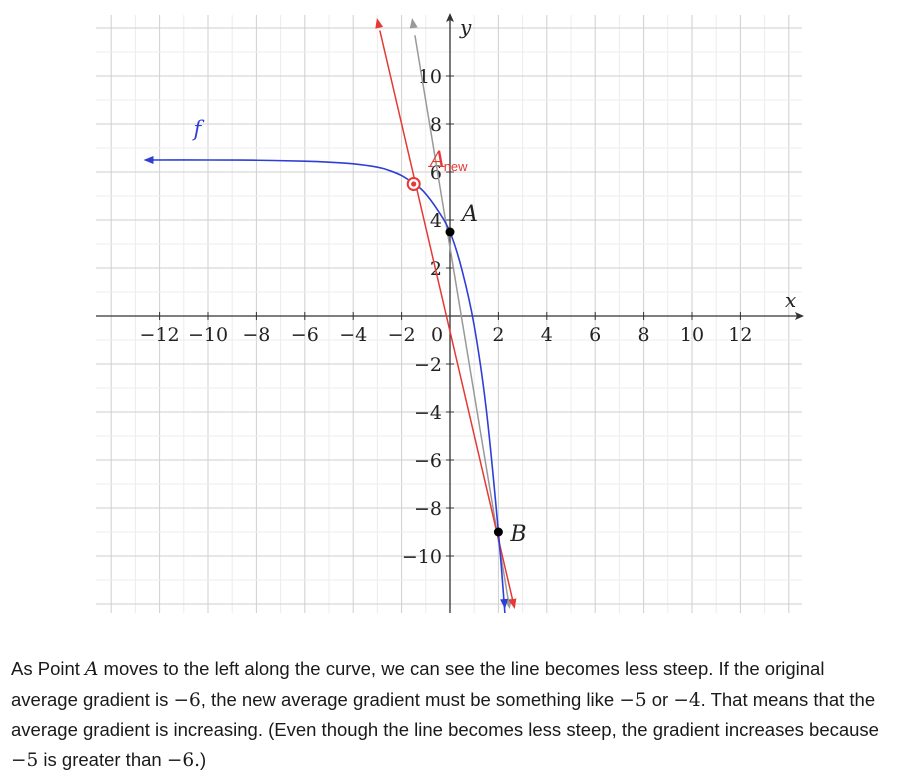 Image resolution: width=904 pixels, height=779 pixels. What do you see at coordinates (456, 166) in the screenshot?
I see `point-label-a-new-sub: new` at bounding box center [456, 166].